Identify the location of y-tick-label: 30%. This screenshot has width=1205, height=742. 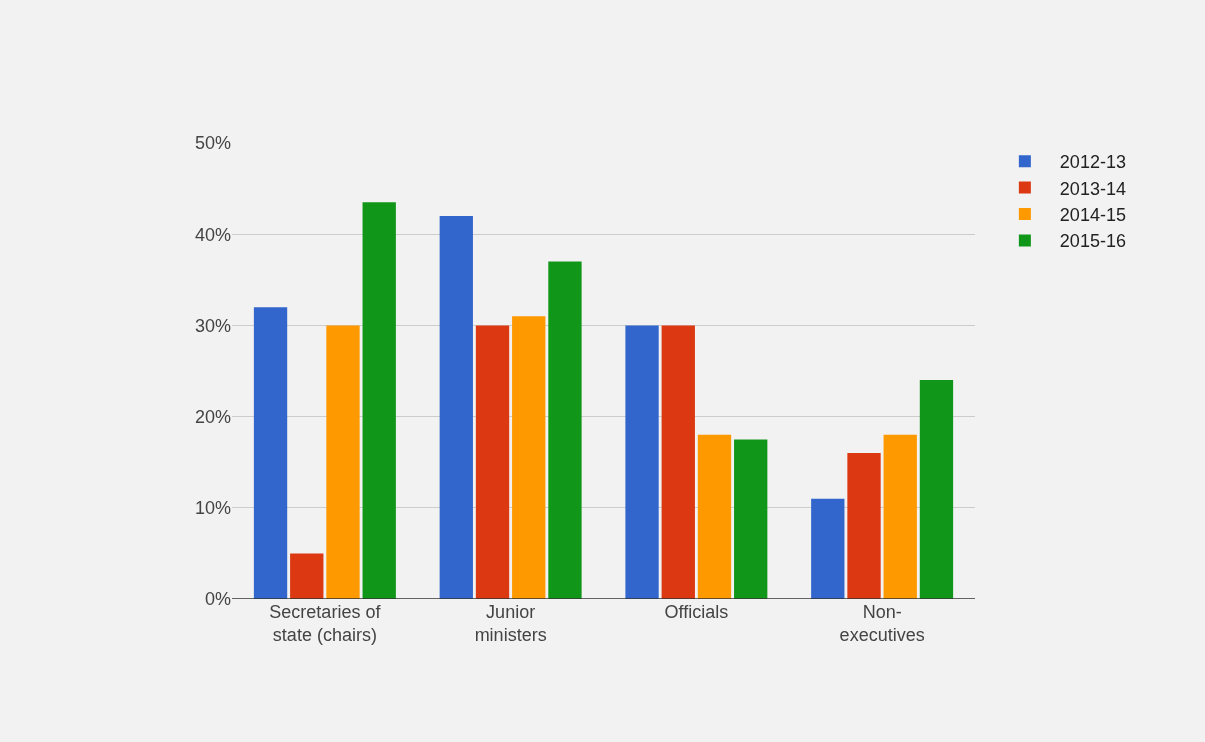
(212, 325).